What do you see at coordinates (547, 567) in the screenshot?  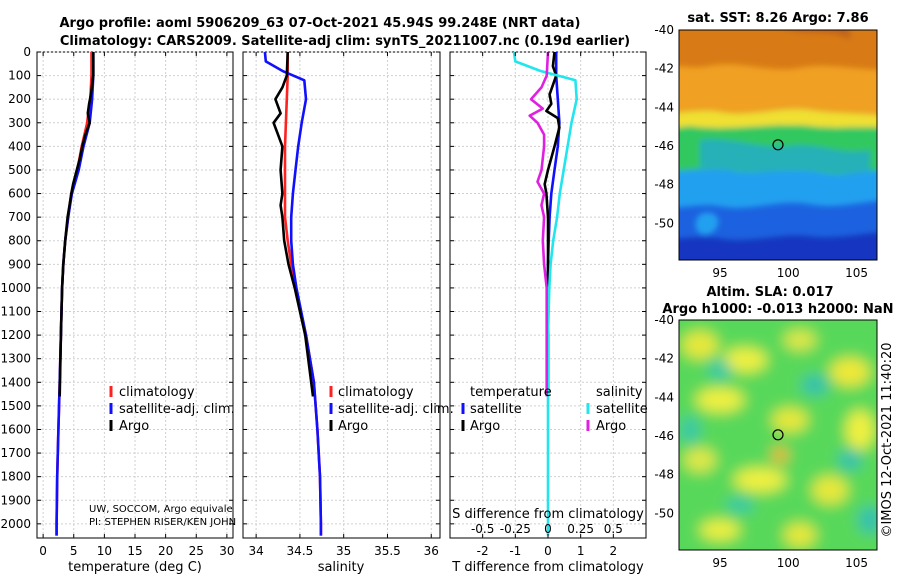 I see `t-difference-axis-label: T difference from climatology` at bounding box center [547, 567].